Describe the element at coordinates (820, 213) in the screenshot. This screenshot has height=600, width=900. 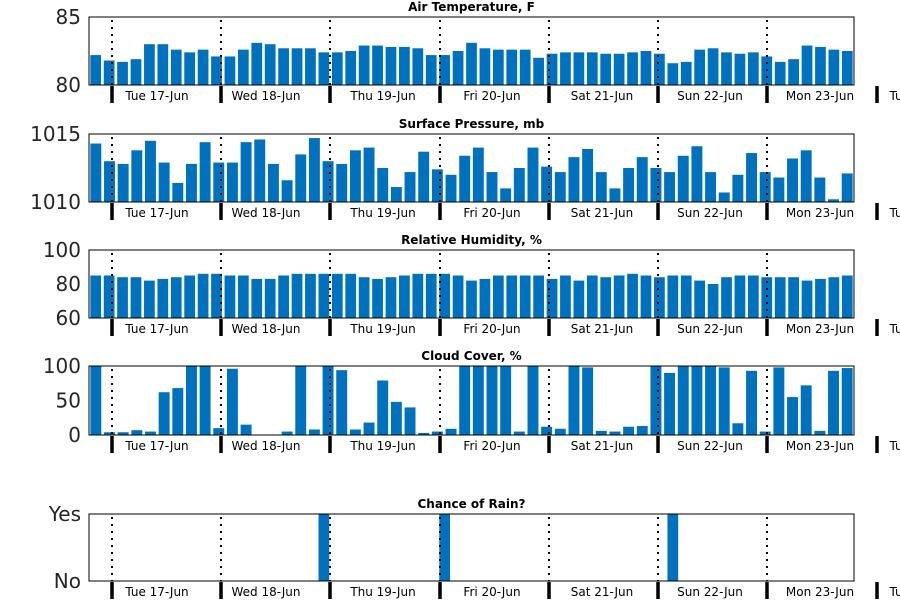
I see `day-label: Mon 23-Jun` at that location.